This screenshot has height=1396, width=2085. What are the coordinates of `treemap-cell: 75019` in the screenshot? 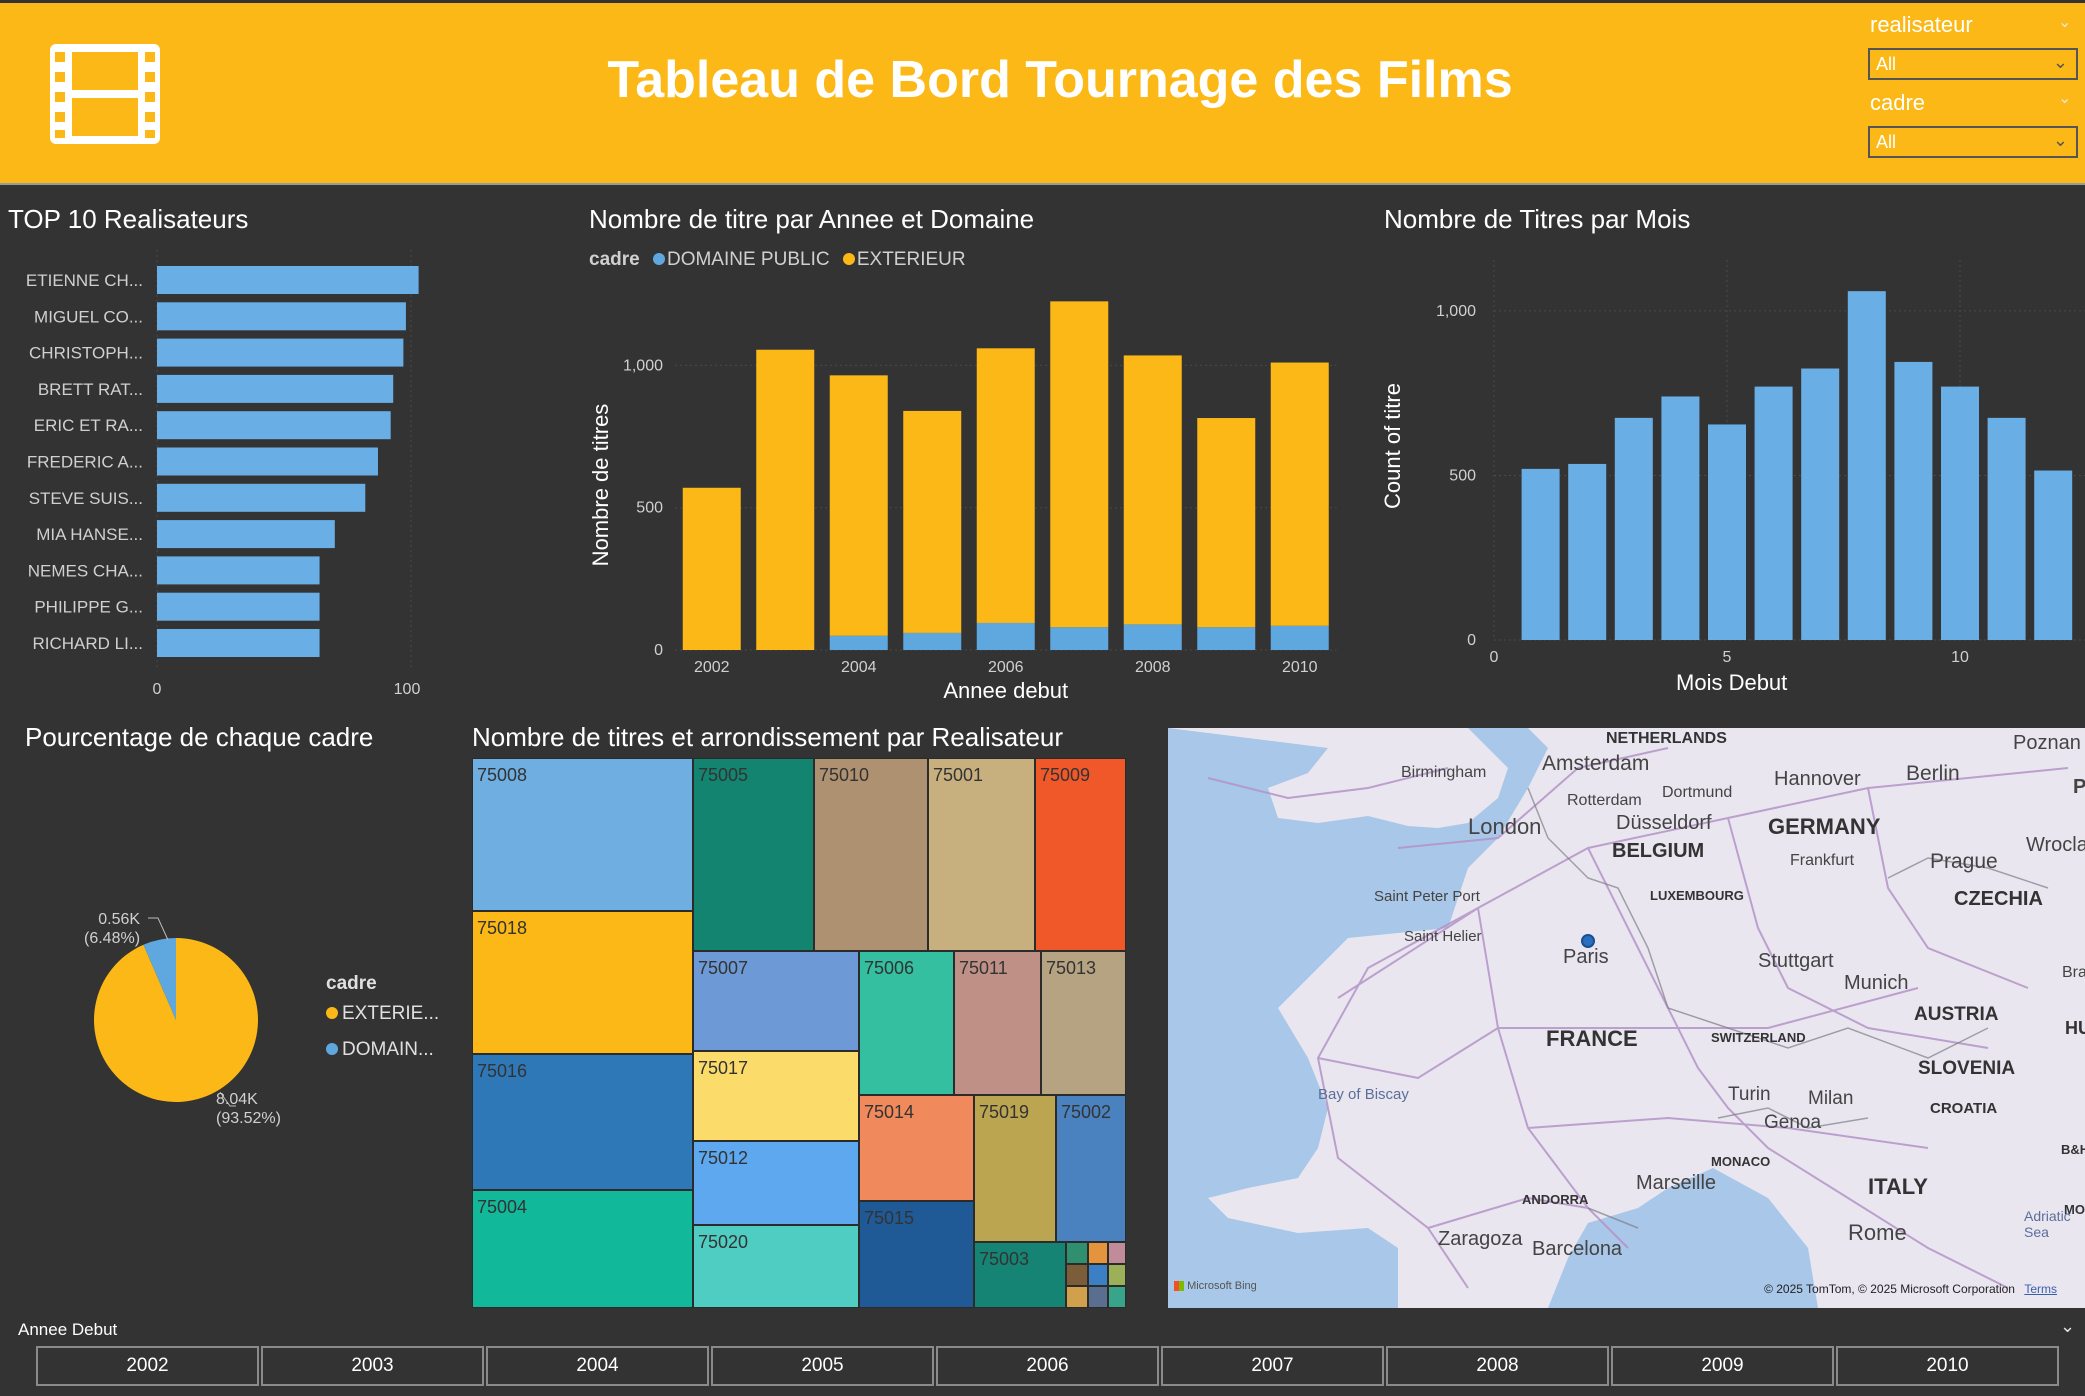 It's located at (1015, 1168).